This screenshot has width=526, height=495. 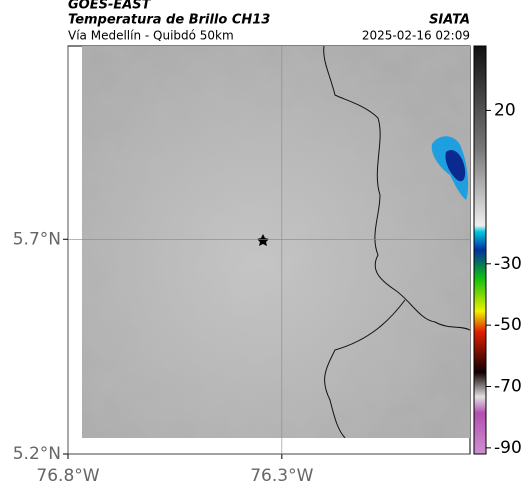 What do you see at coordinates (37, 454) in the screenshot?
I see `y-tick-label: 5.2°N` at bounding box center [37, 454].